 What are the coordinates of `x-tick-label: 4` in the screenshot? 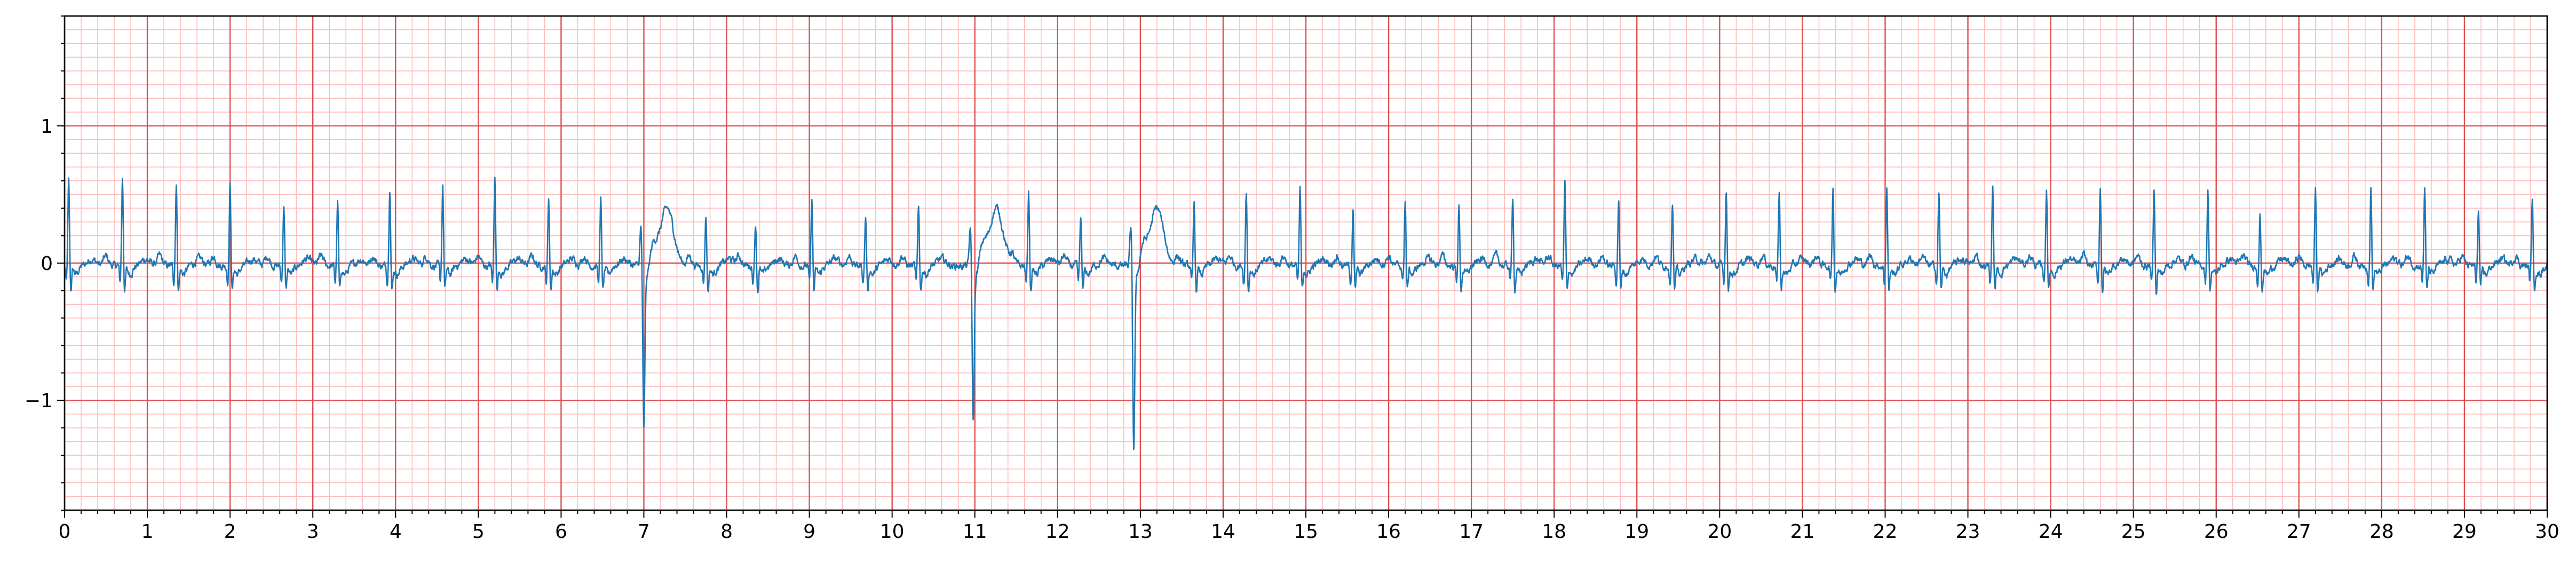 It's located at (396, 532).